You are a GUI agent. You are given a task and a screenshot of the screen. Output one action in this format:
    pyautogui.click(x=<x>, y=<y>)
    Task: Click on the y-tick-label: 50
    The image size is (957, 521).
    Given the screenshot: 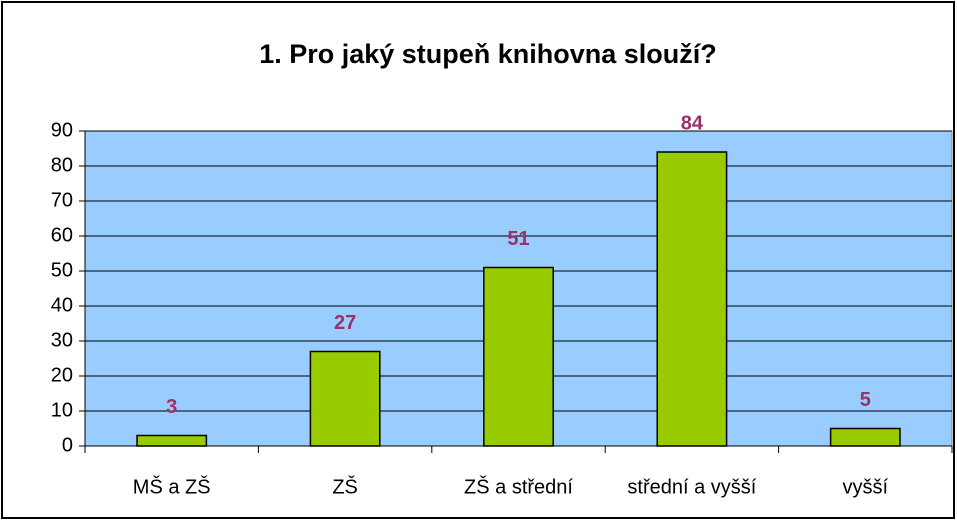 What is the action you would take?
    pyautogui.click(x=62, y=270)
    